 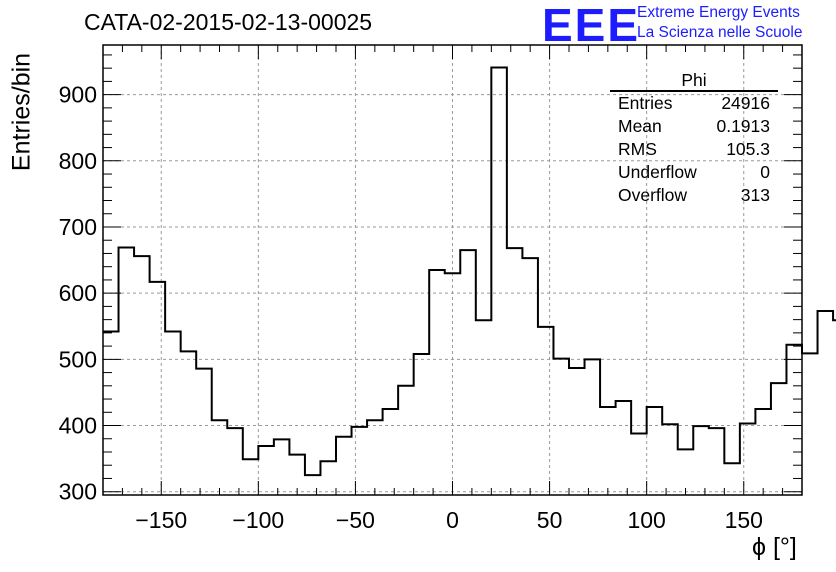 I want to click on stats-label: Entries, so click(x=645, y=103).